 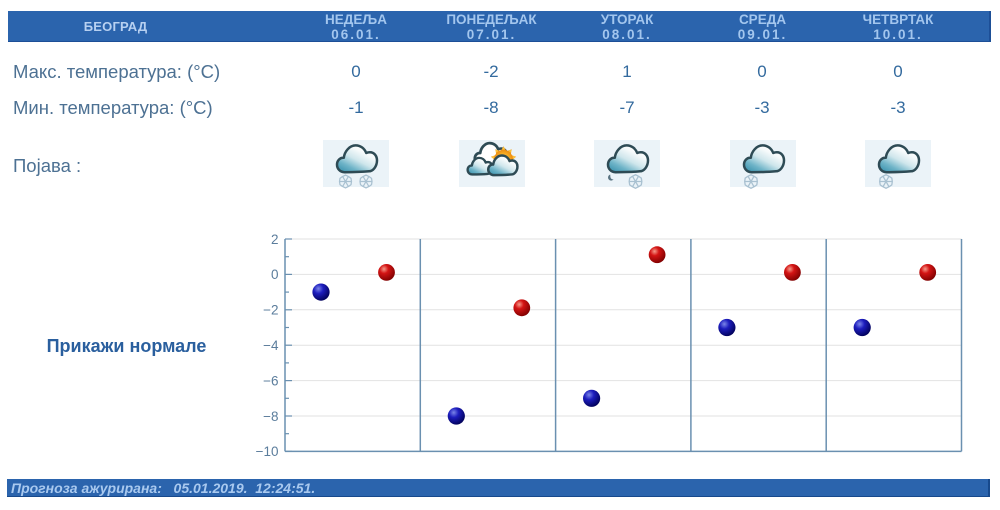 What do you see at coordinates (270, 380) in the screenshot?
I see `svg-text: −6` at bounding box center [270, 380].